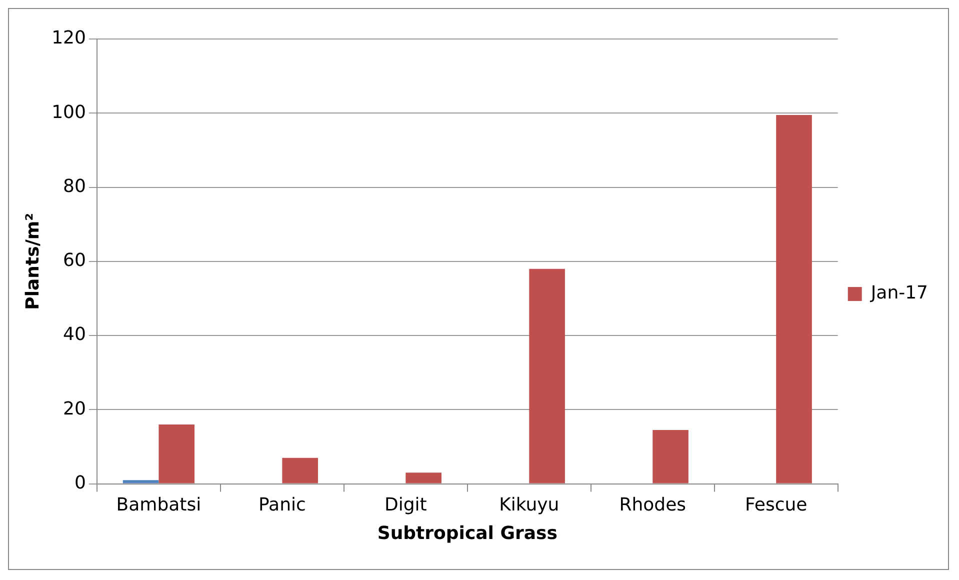  Describe the element at coordinates (467, 533) in the screenshot. I see `x-axis-title: Subtropical Grass` at that location.